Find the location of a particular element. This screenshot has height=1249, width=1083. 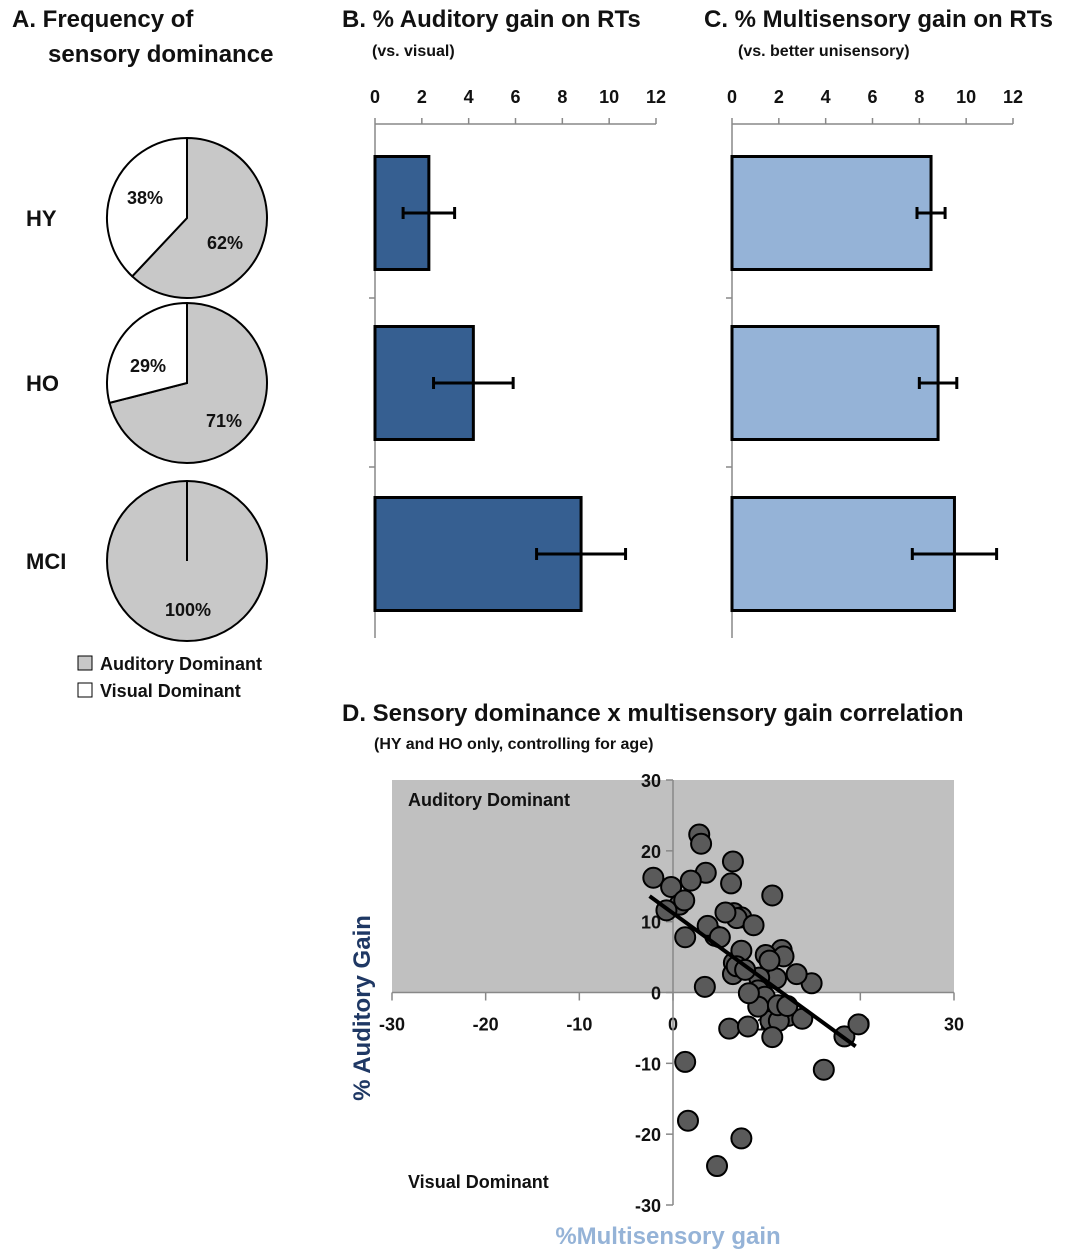

pie-label-visual: 38% is located at coordinates (145, 198).